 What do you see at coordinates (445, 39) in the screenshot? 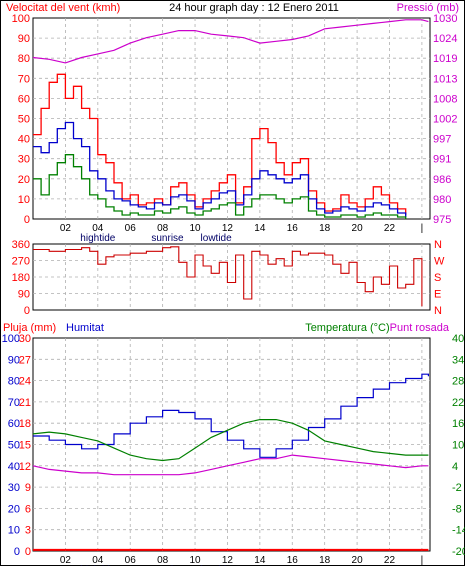
I see `pressure-axis-tick: 1024` at bounding box center [445, 39].